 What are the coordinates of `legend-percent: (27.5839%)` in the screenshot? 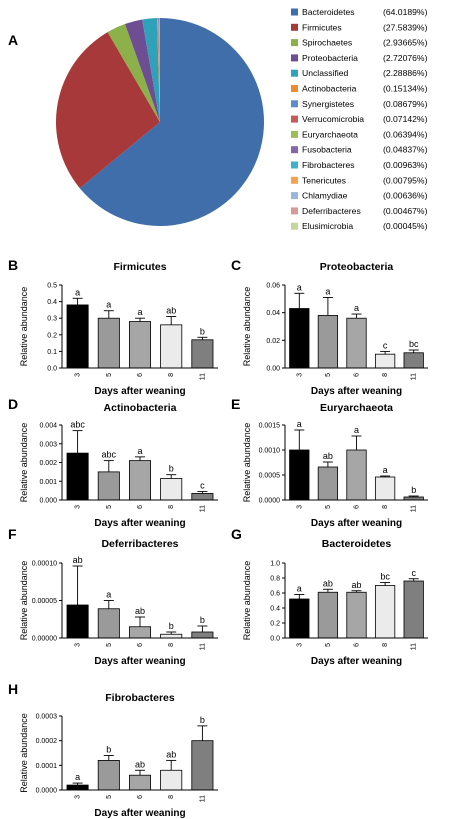 It's located at (405, 27).